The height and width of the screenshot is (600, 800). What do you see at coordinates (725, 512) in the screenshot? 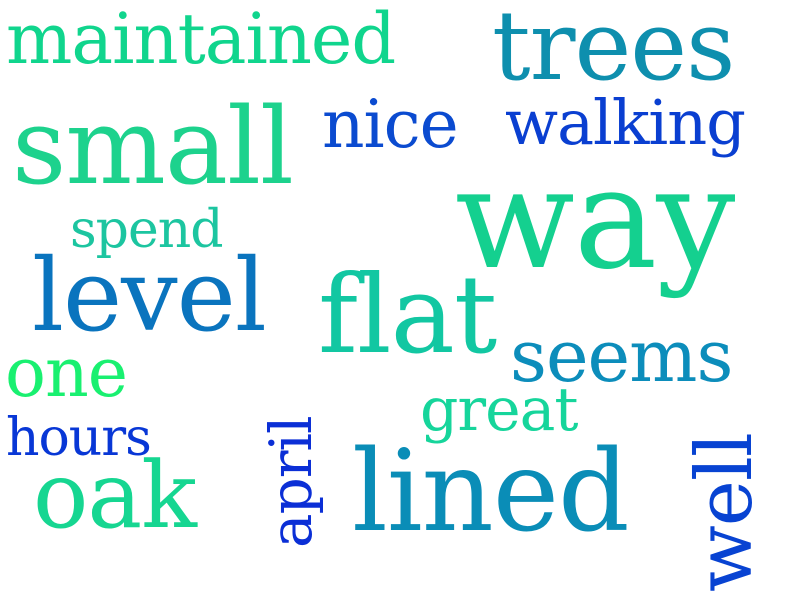
I see `word-well: well` at bounding box center [725, 512].